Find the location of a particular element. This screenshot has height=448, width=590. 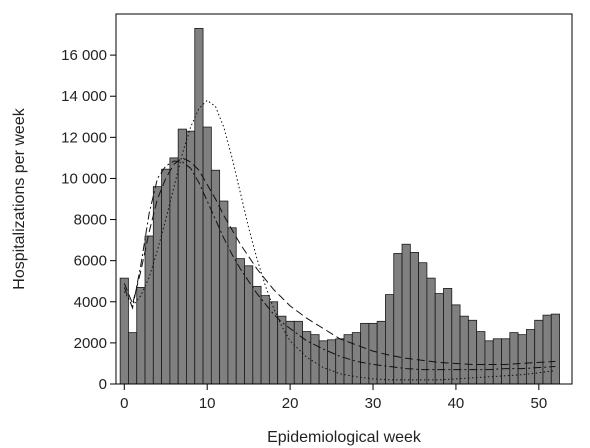

x-axis-title: Epidemiological week is located at coordinates (344, 437).